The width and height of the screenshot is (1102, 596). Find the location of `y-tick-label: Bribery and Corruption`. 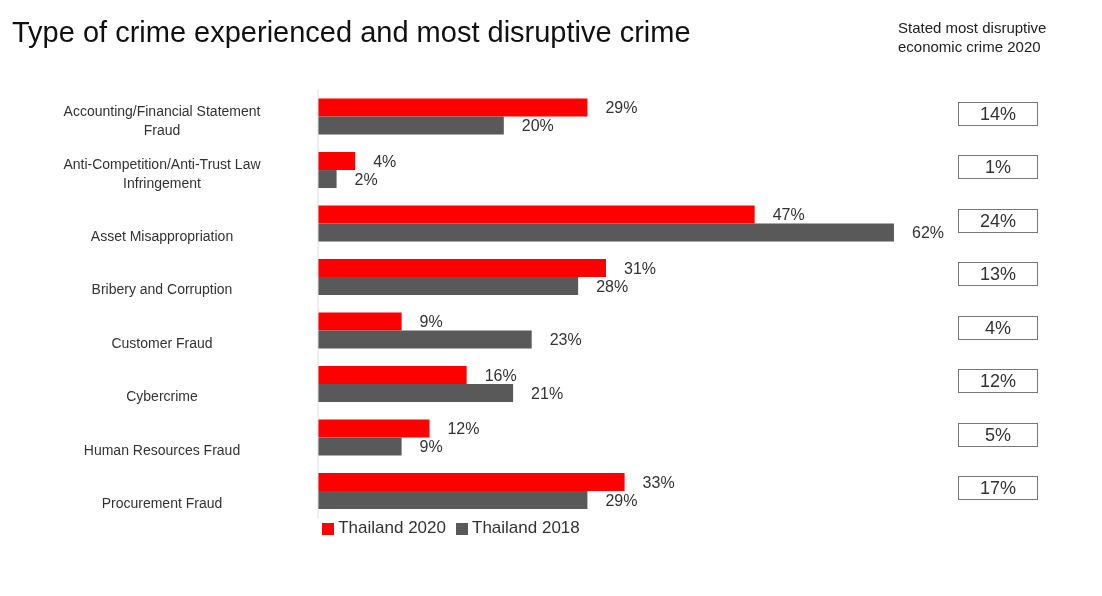

y-tick-label: Bribery and Corruption is located at coordinates (162, 289).